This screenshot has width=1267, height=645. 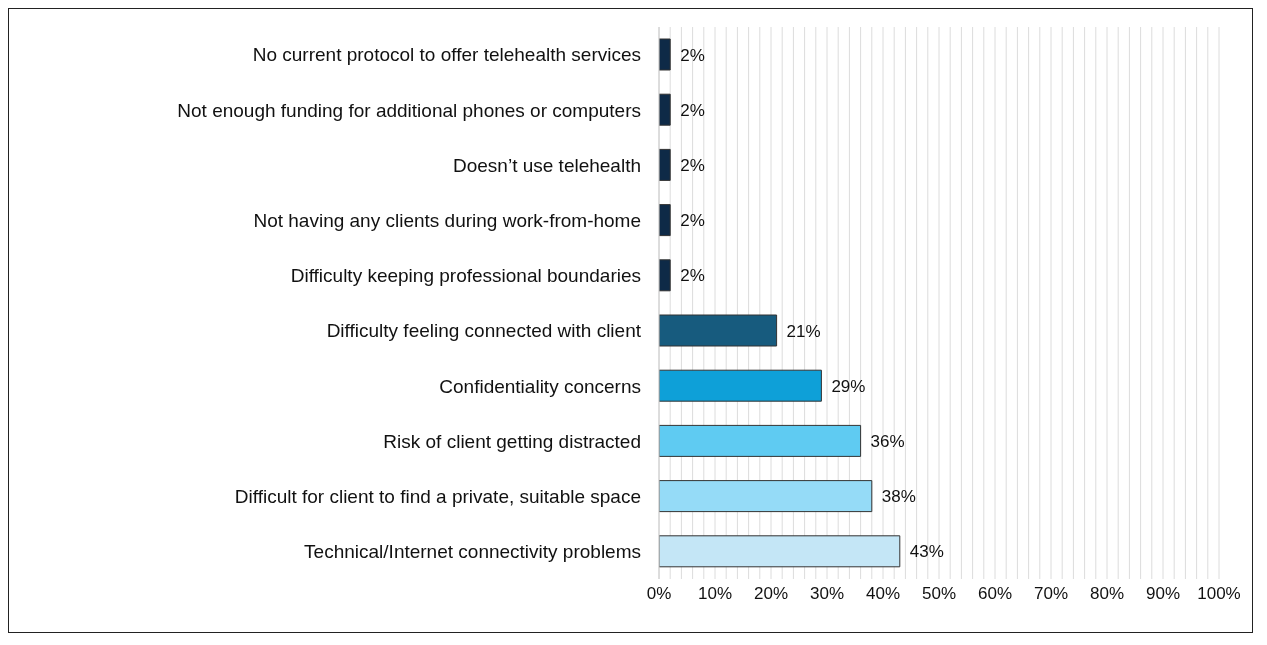 I want to click on x-tick-label: 70%, so click(x=1051, y=594).